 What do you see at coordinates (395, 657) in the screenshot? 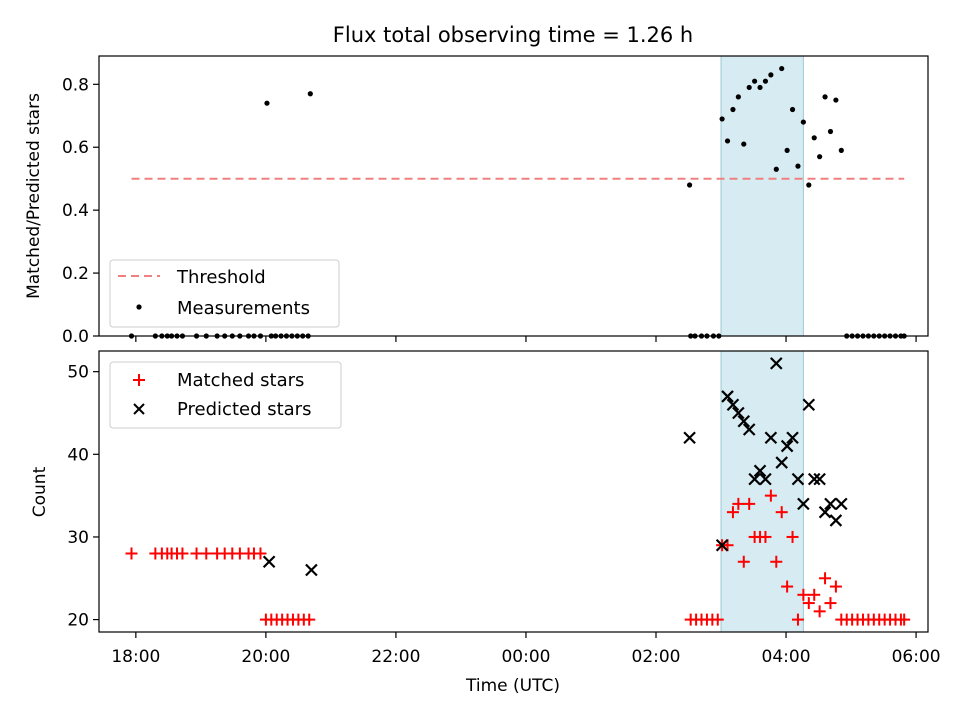
I see `x-tick-label: 22:00` at bounding box center [395, 657].